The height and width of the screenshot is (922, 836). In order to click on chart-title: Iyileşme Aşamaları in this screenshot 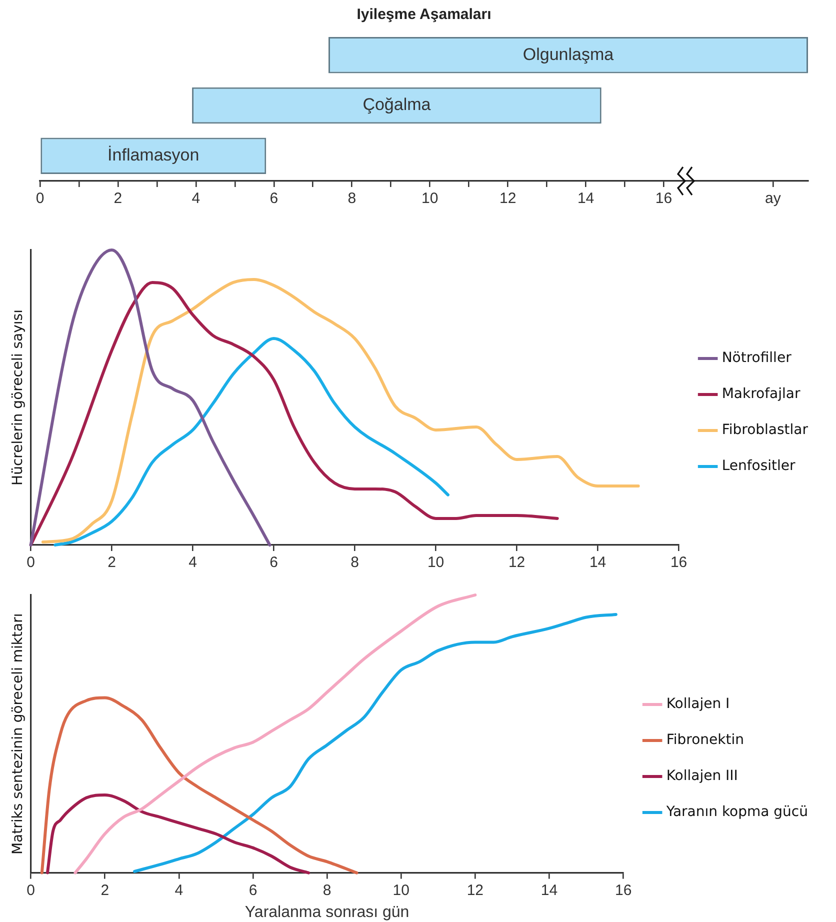, I will do `click(424, 15)`.